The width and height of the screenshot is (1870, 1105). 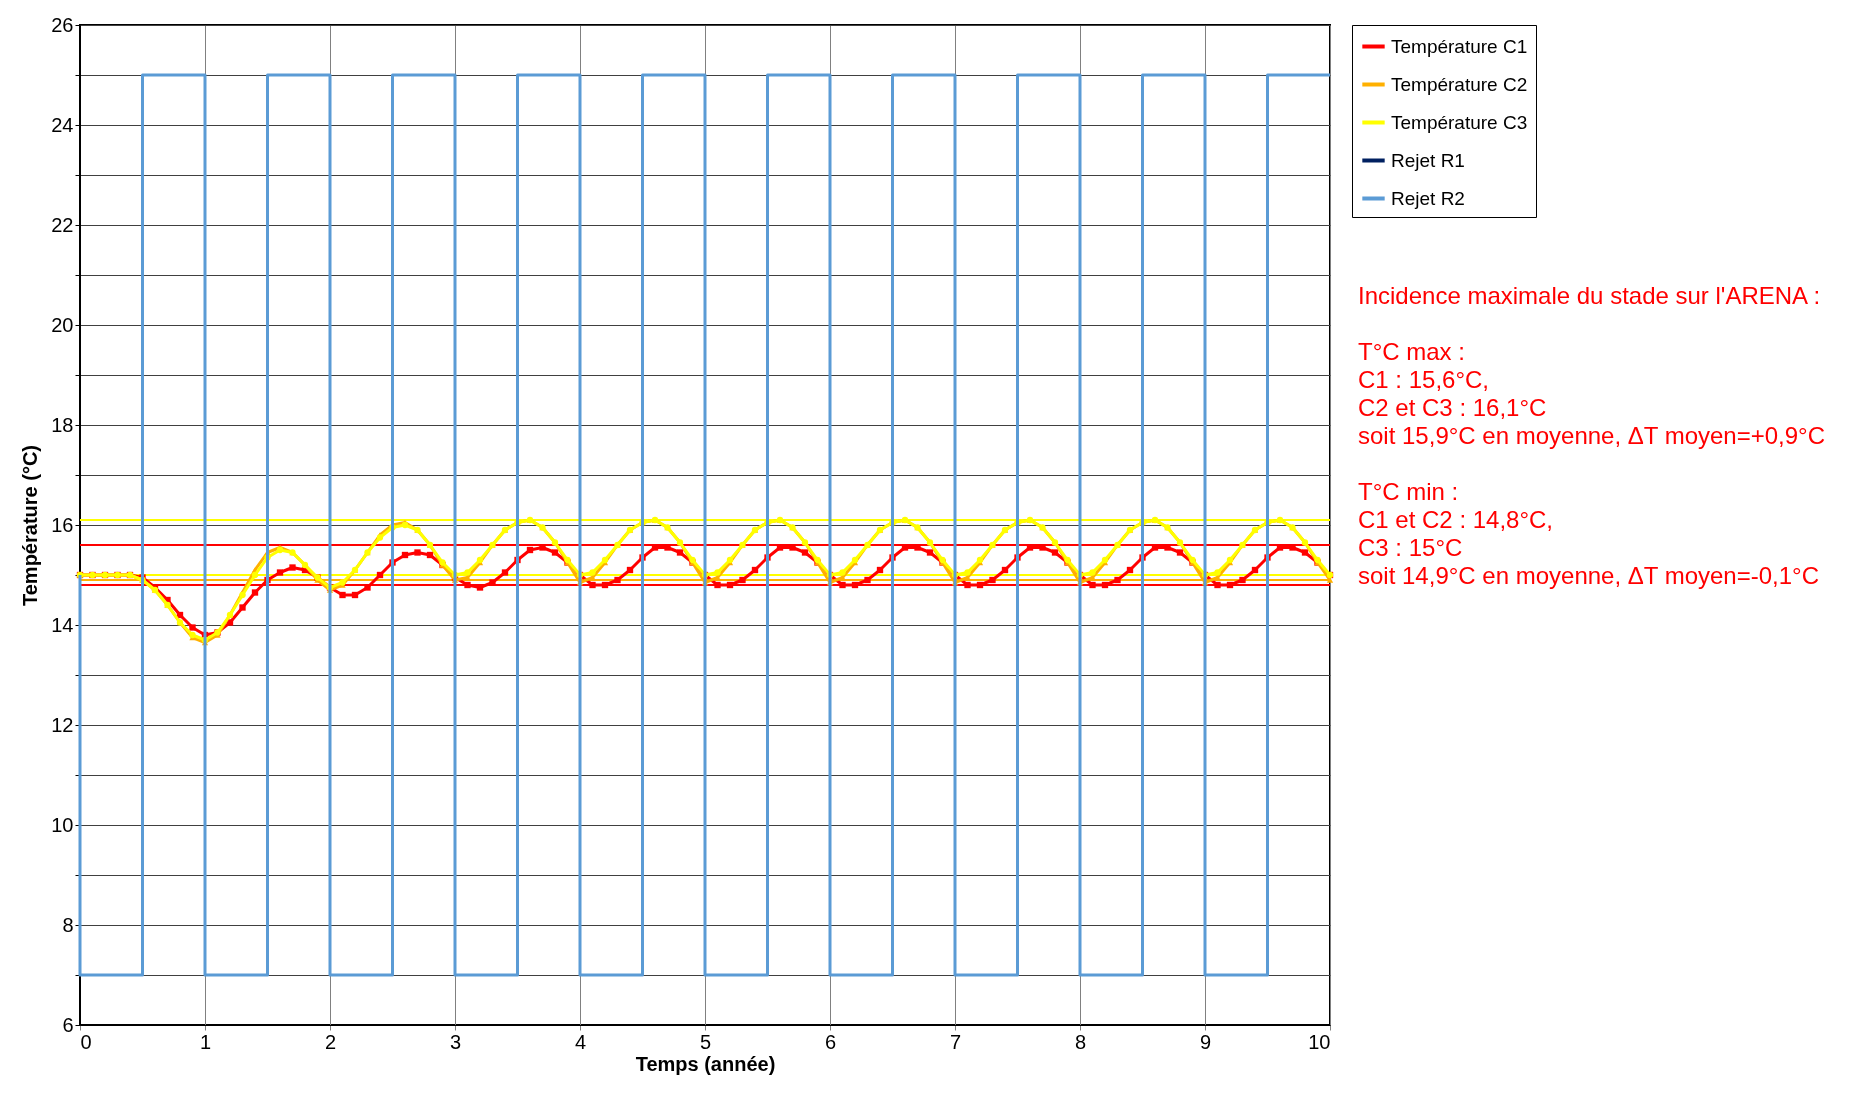 What do you see at coordinates (1589, 533) in the screenshot?
I see `text: T°C min : C1 et C2 : 14,8°C, C3 : 15°C soit 14,9°C en moyenne, ΔT moyen=-0,1°C` at bounding box center [1589, 533].